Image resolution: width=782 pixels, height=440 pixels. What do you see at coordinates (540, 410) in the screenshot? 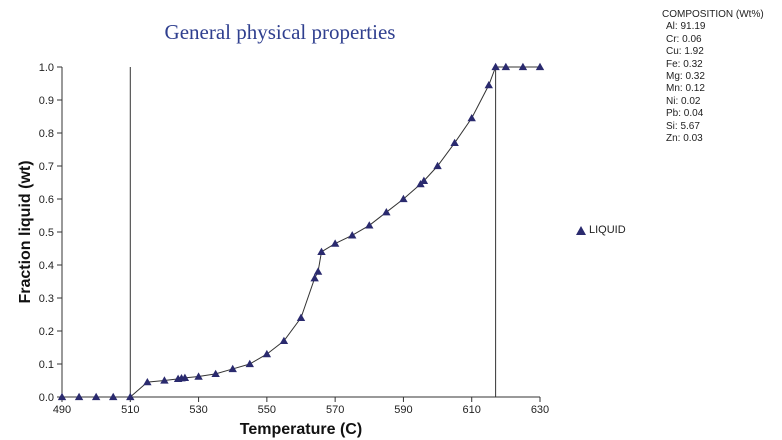
I see `x-tick-label: 630` at bounding box center [540, 410].